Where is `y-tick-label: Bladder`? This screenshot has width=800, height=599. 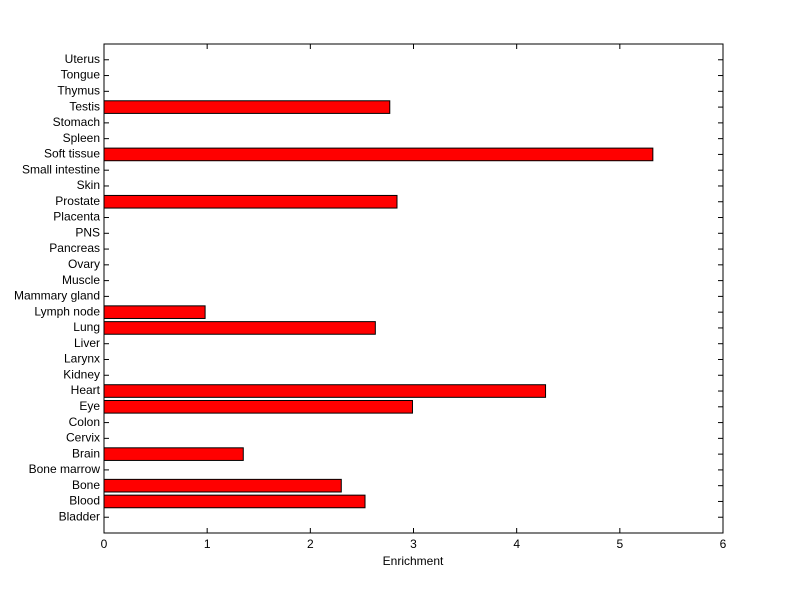
y-tick-label: Bladder is located at coordinates (79, 516).